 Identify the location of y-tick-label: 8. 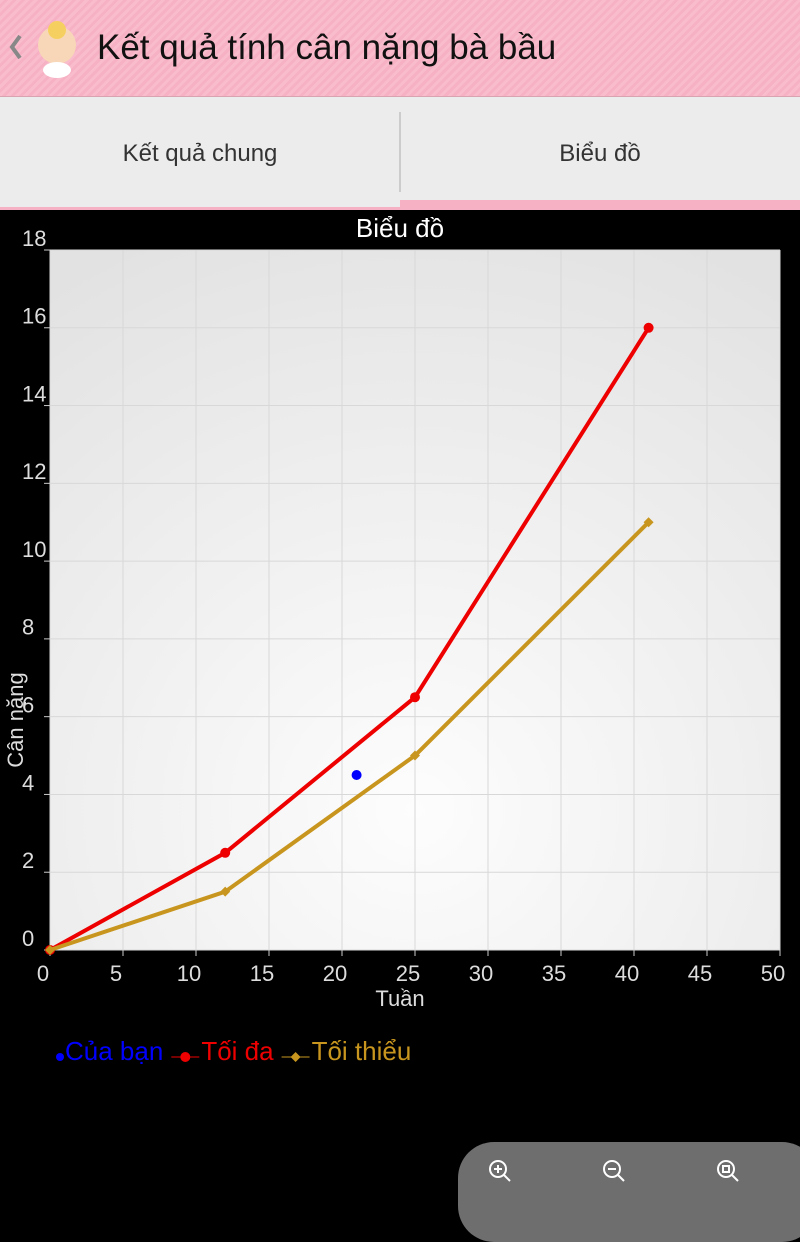
(28, 627).